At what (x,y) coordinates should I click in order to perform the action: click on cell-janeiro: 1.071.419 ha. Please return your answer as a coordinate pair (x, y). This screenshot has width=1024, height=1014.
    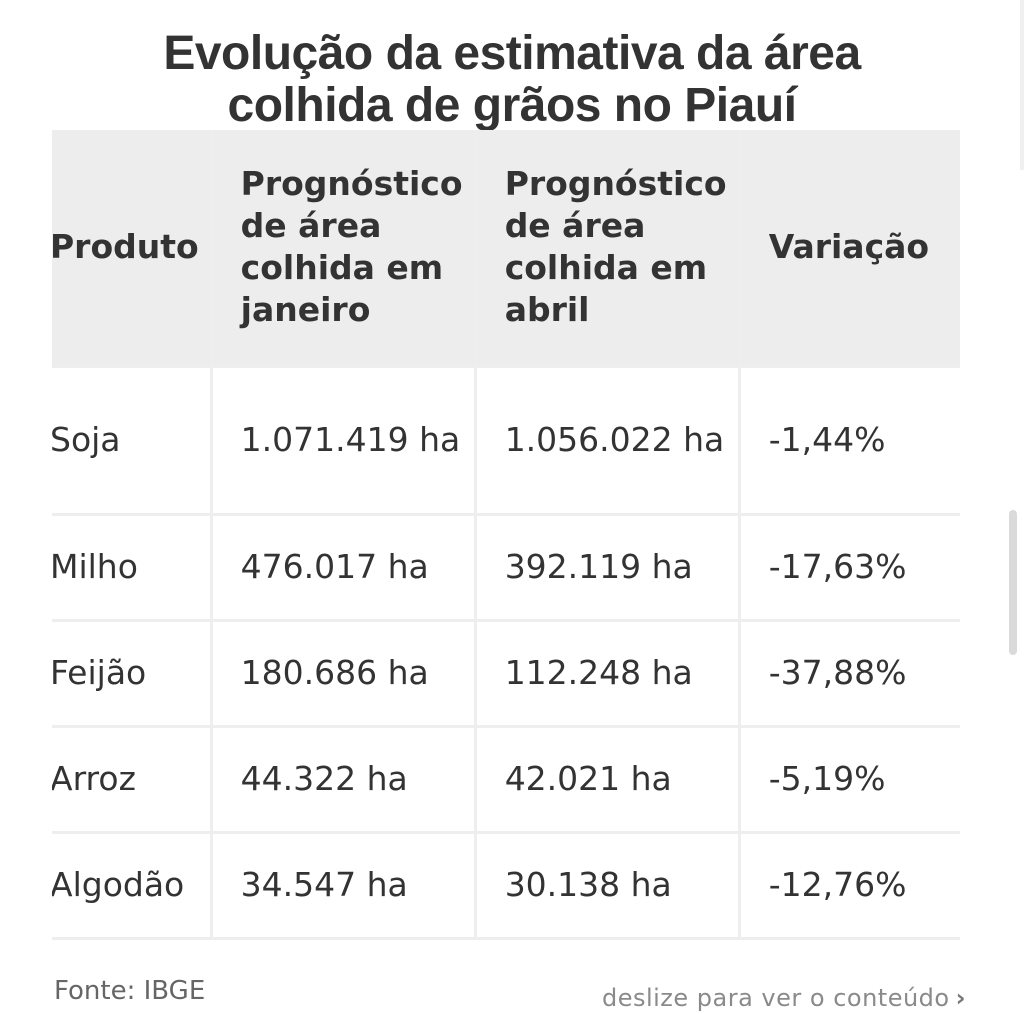
    Looking at the image, I should click on (344, 441).